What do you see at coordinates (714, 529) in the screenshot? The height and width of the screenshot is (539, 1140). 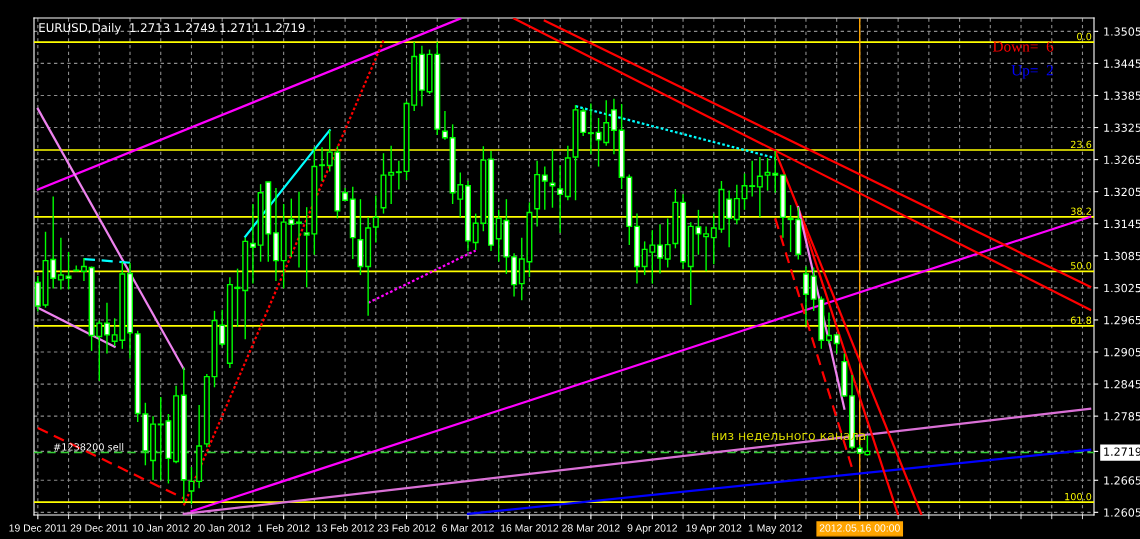 I see `x-tick-label: 19 Apr 2012` at bounding box center [714, 529].